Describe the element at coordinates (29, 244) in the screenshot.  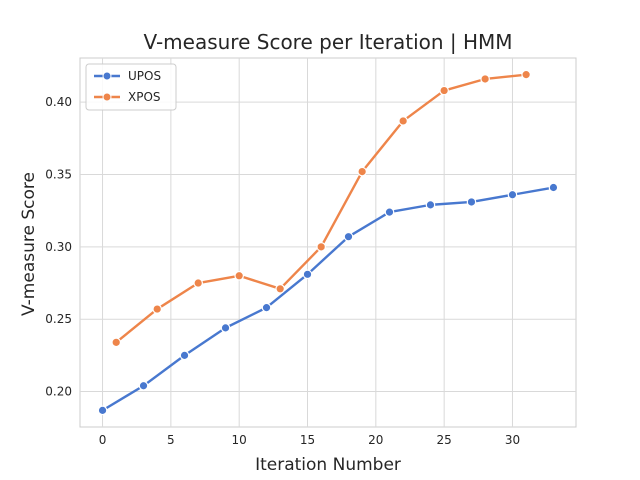
I see `y-axis-label: V-measure Score` at that location.